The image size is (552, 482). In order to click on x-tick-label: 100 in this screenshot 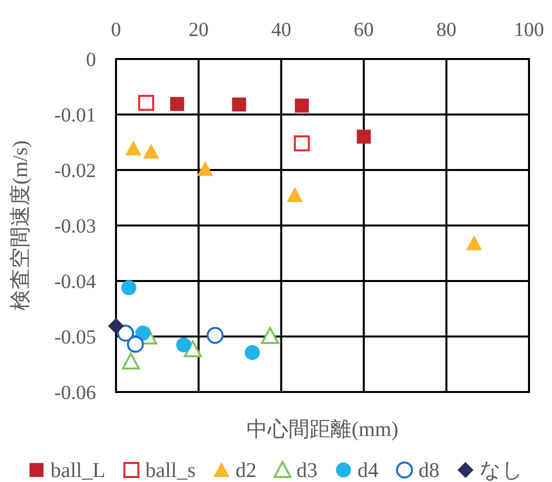, I will do `click(529, 30)`.